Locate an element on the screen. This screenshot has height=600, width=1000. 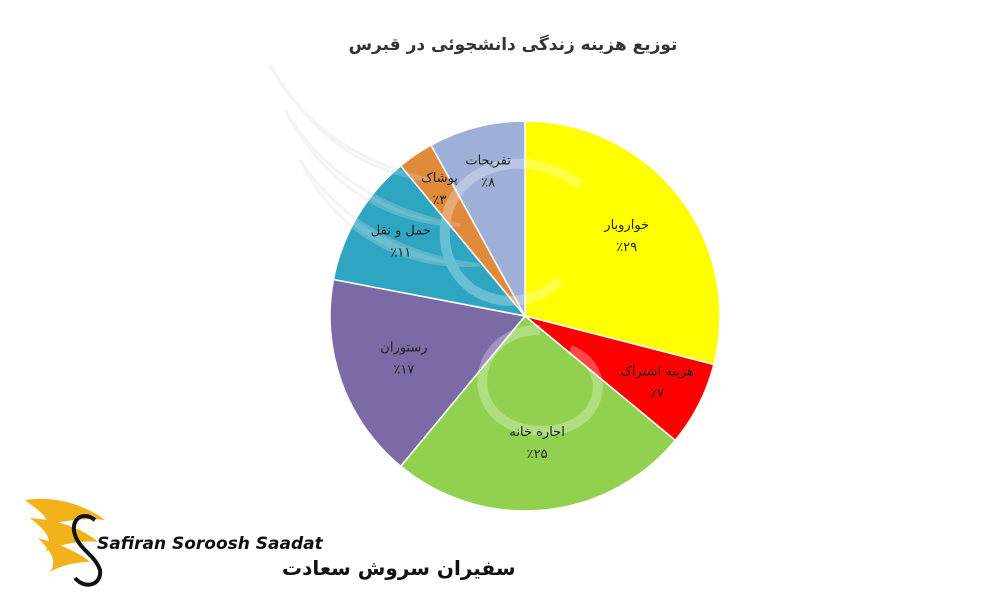
slice-percent: ٪۳ is located at coordinates (440, 200).